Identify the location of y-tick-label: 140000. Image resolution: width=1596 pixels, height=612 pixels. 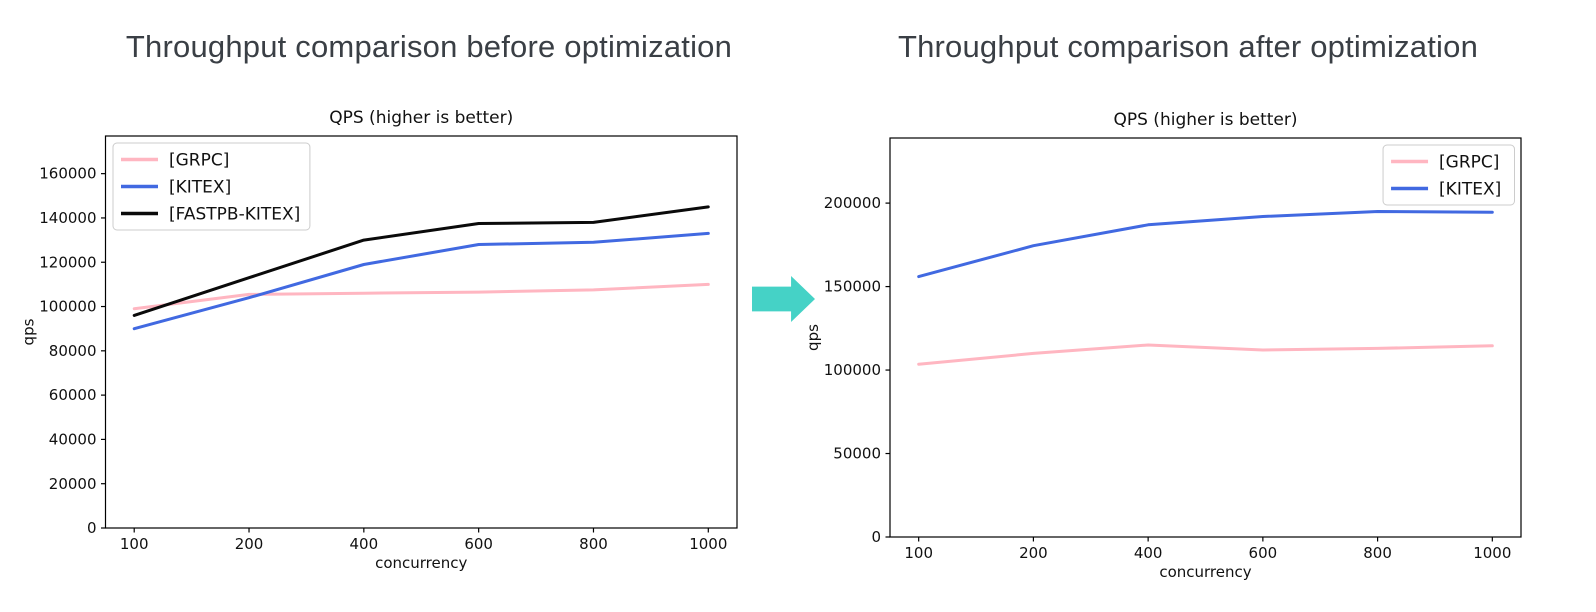
(67, 218).